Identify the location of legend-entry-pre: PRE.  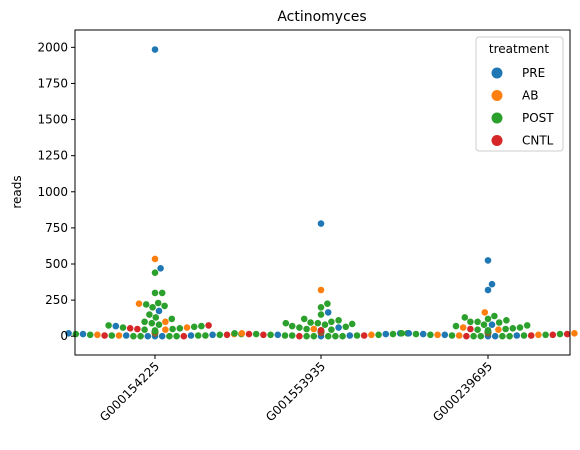
(533, 73).